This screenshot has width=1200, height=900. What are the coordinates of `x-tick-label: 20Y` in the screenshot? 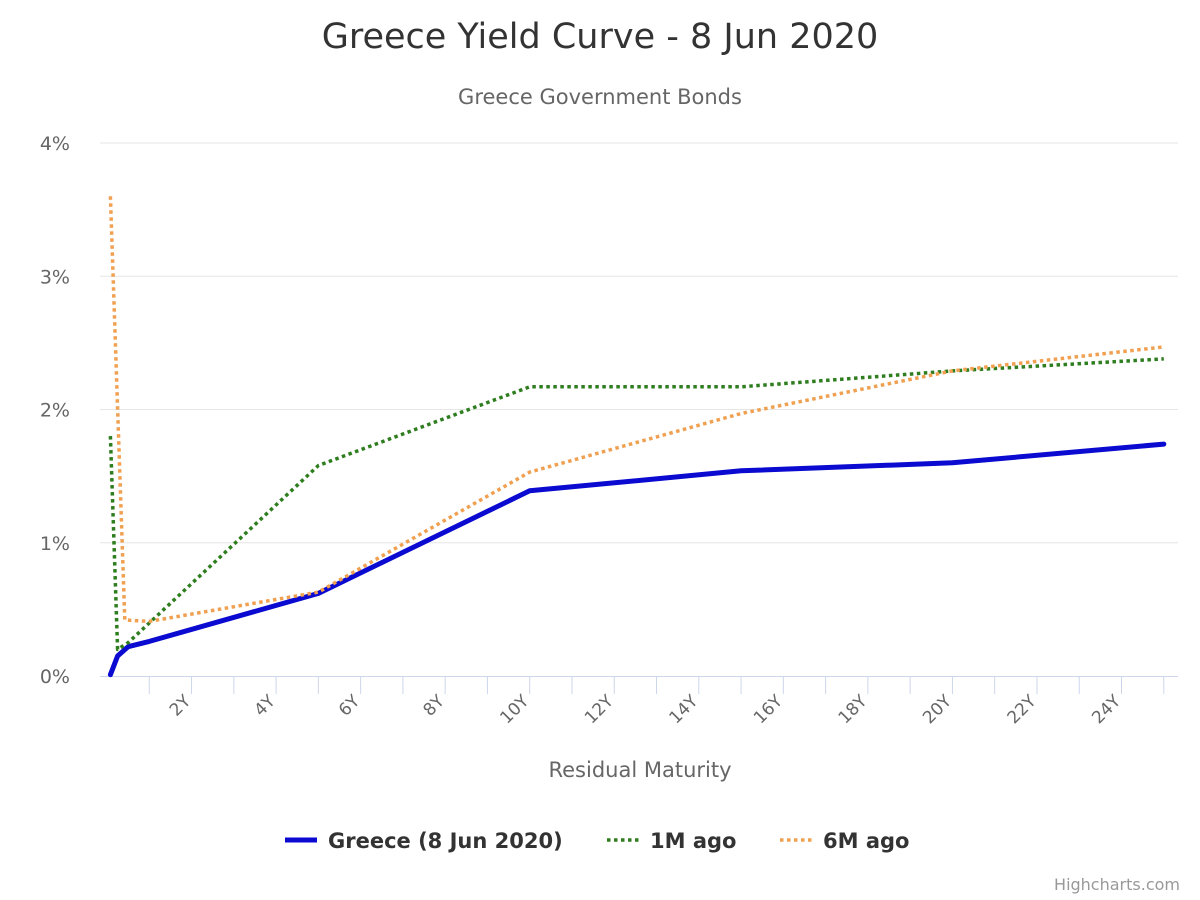 It's located at (937, 709).